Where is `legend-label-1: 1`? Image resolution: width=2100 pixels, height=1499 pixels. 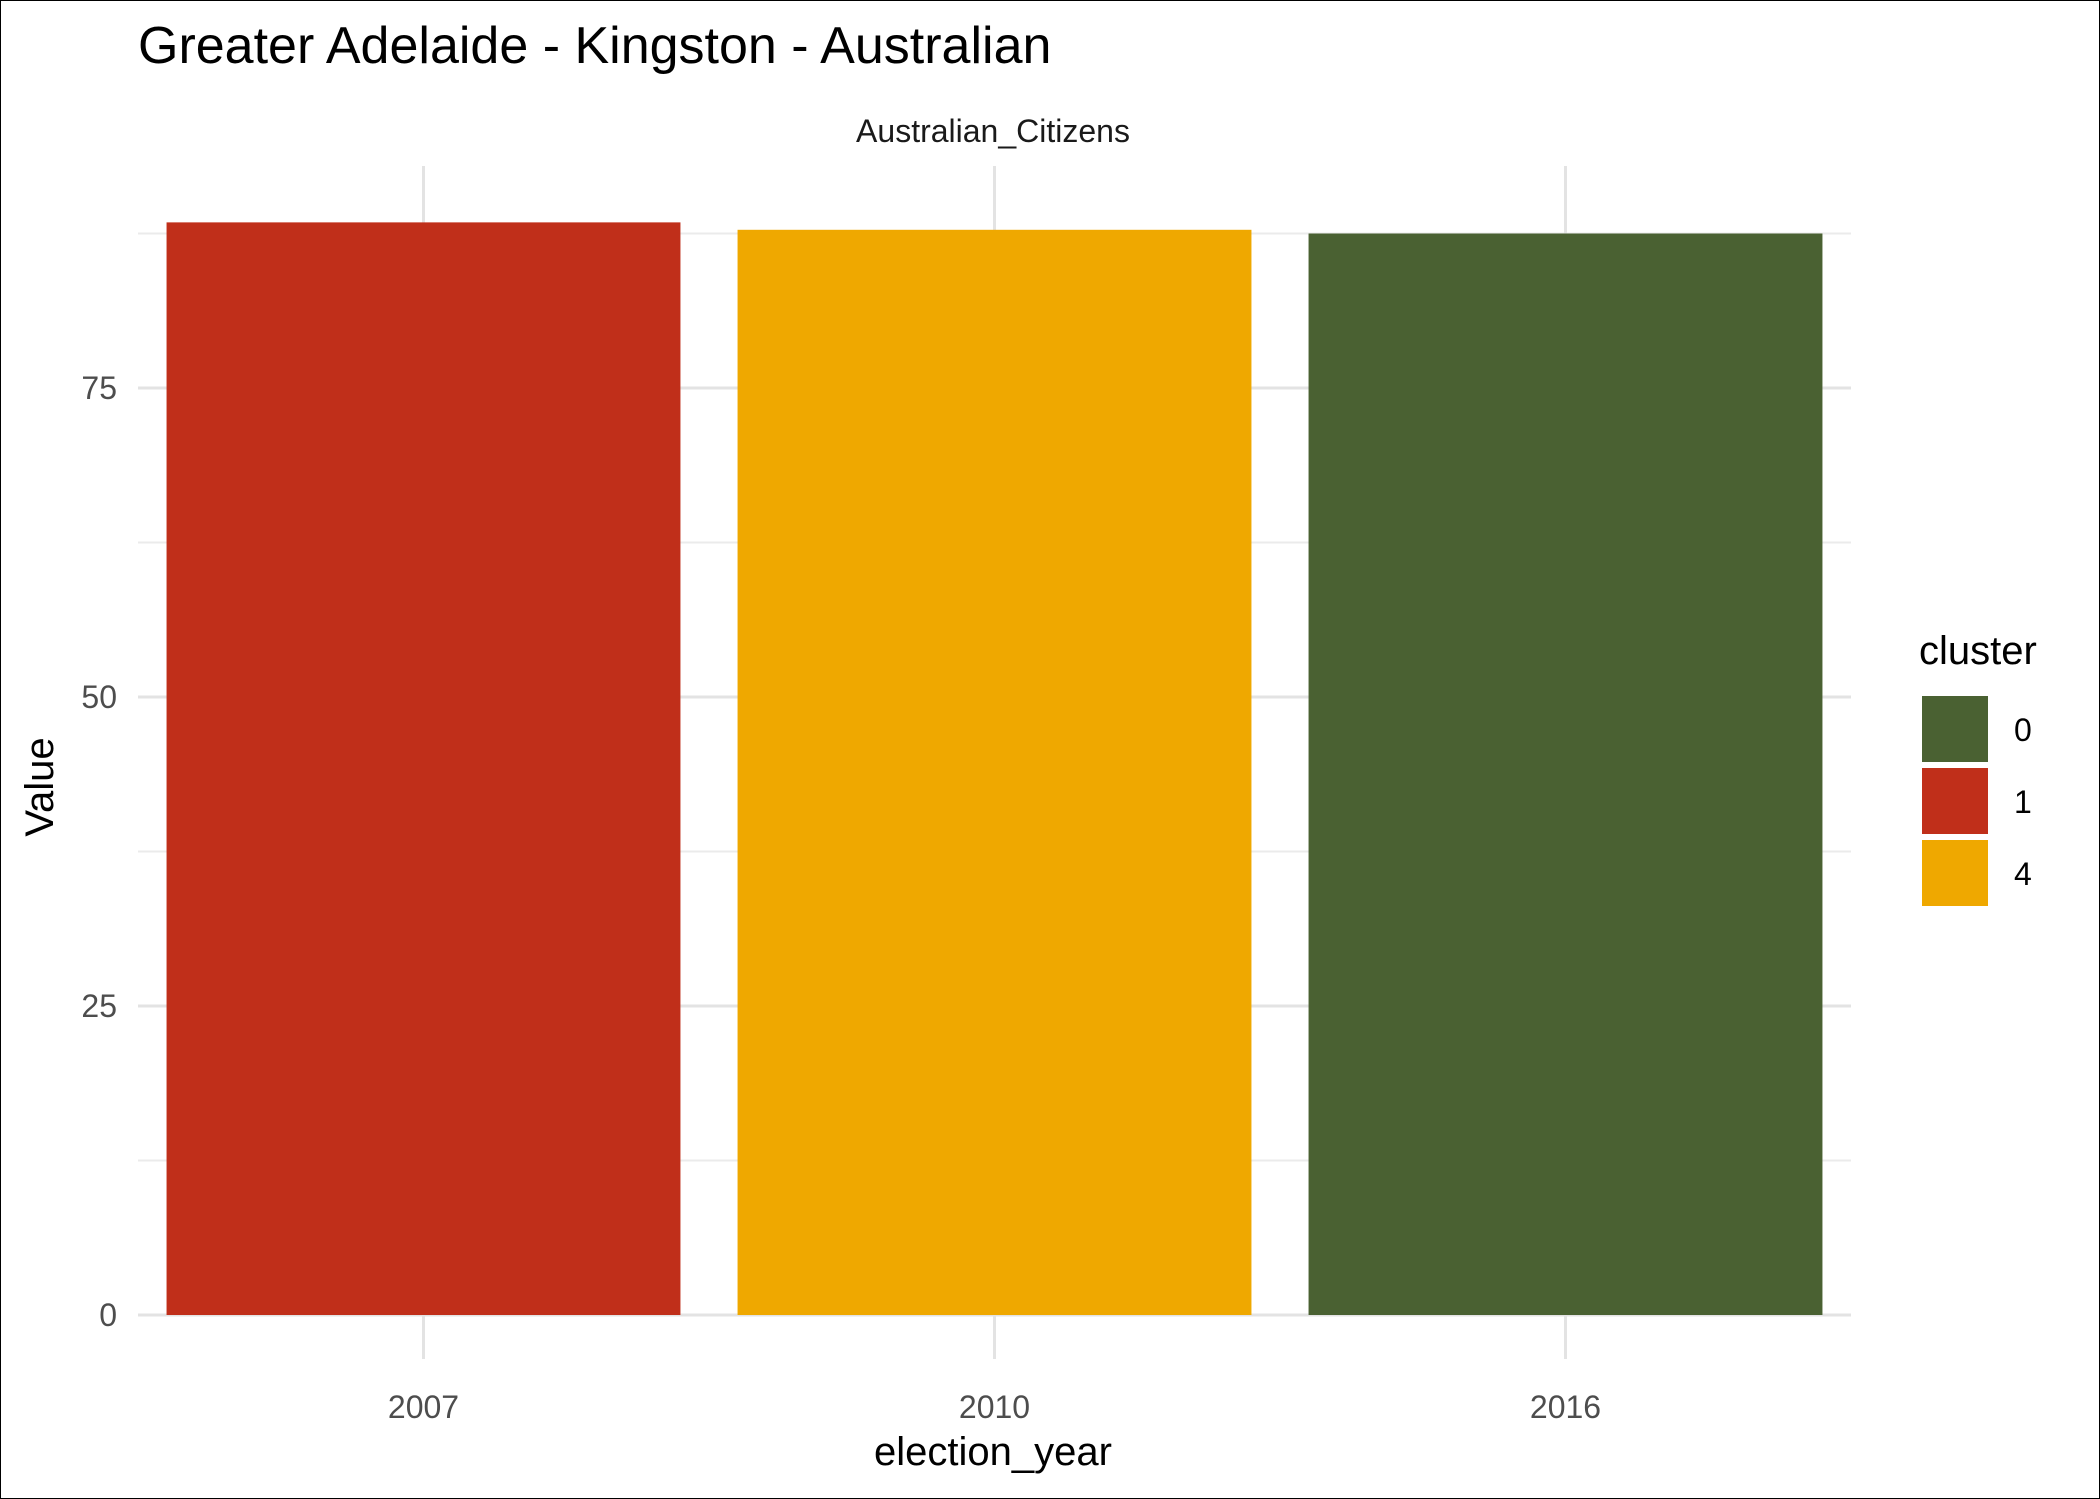 legend-label-1: 1 is located at coordinates (2023, 802).